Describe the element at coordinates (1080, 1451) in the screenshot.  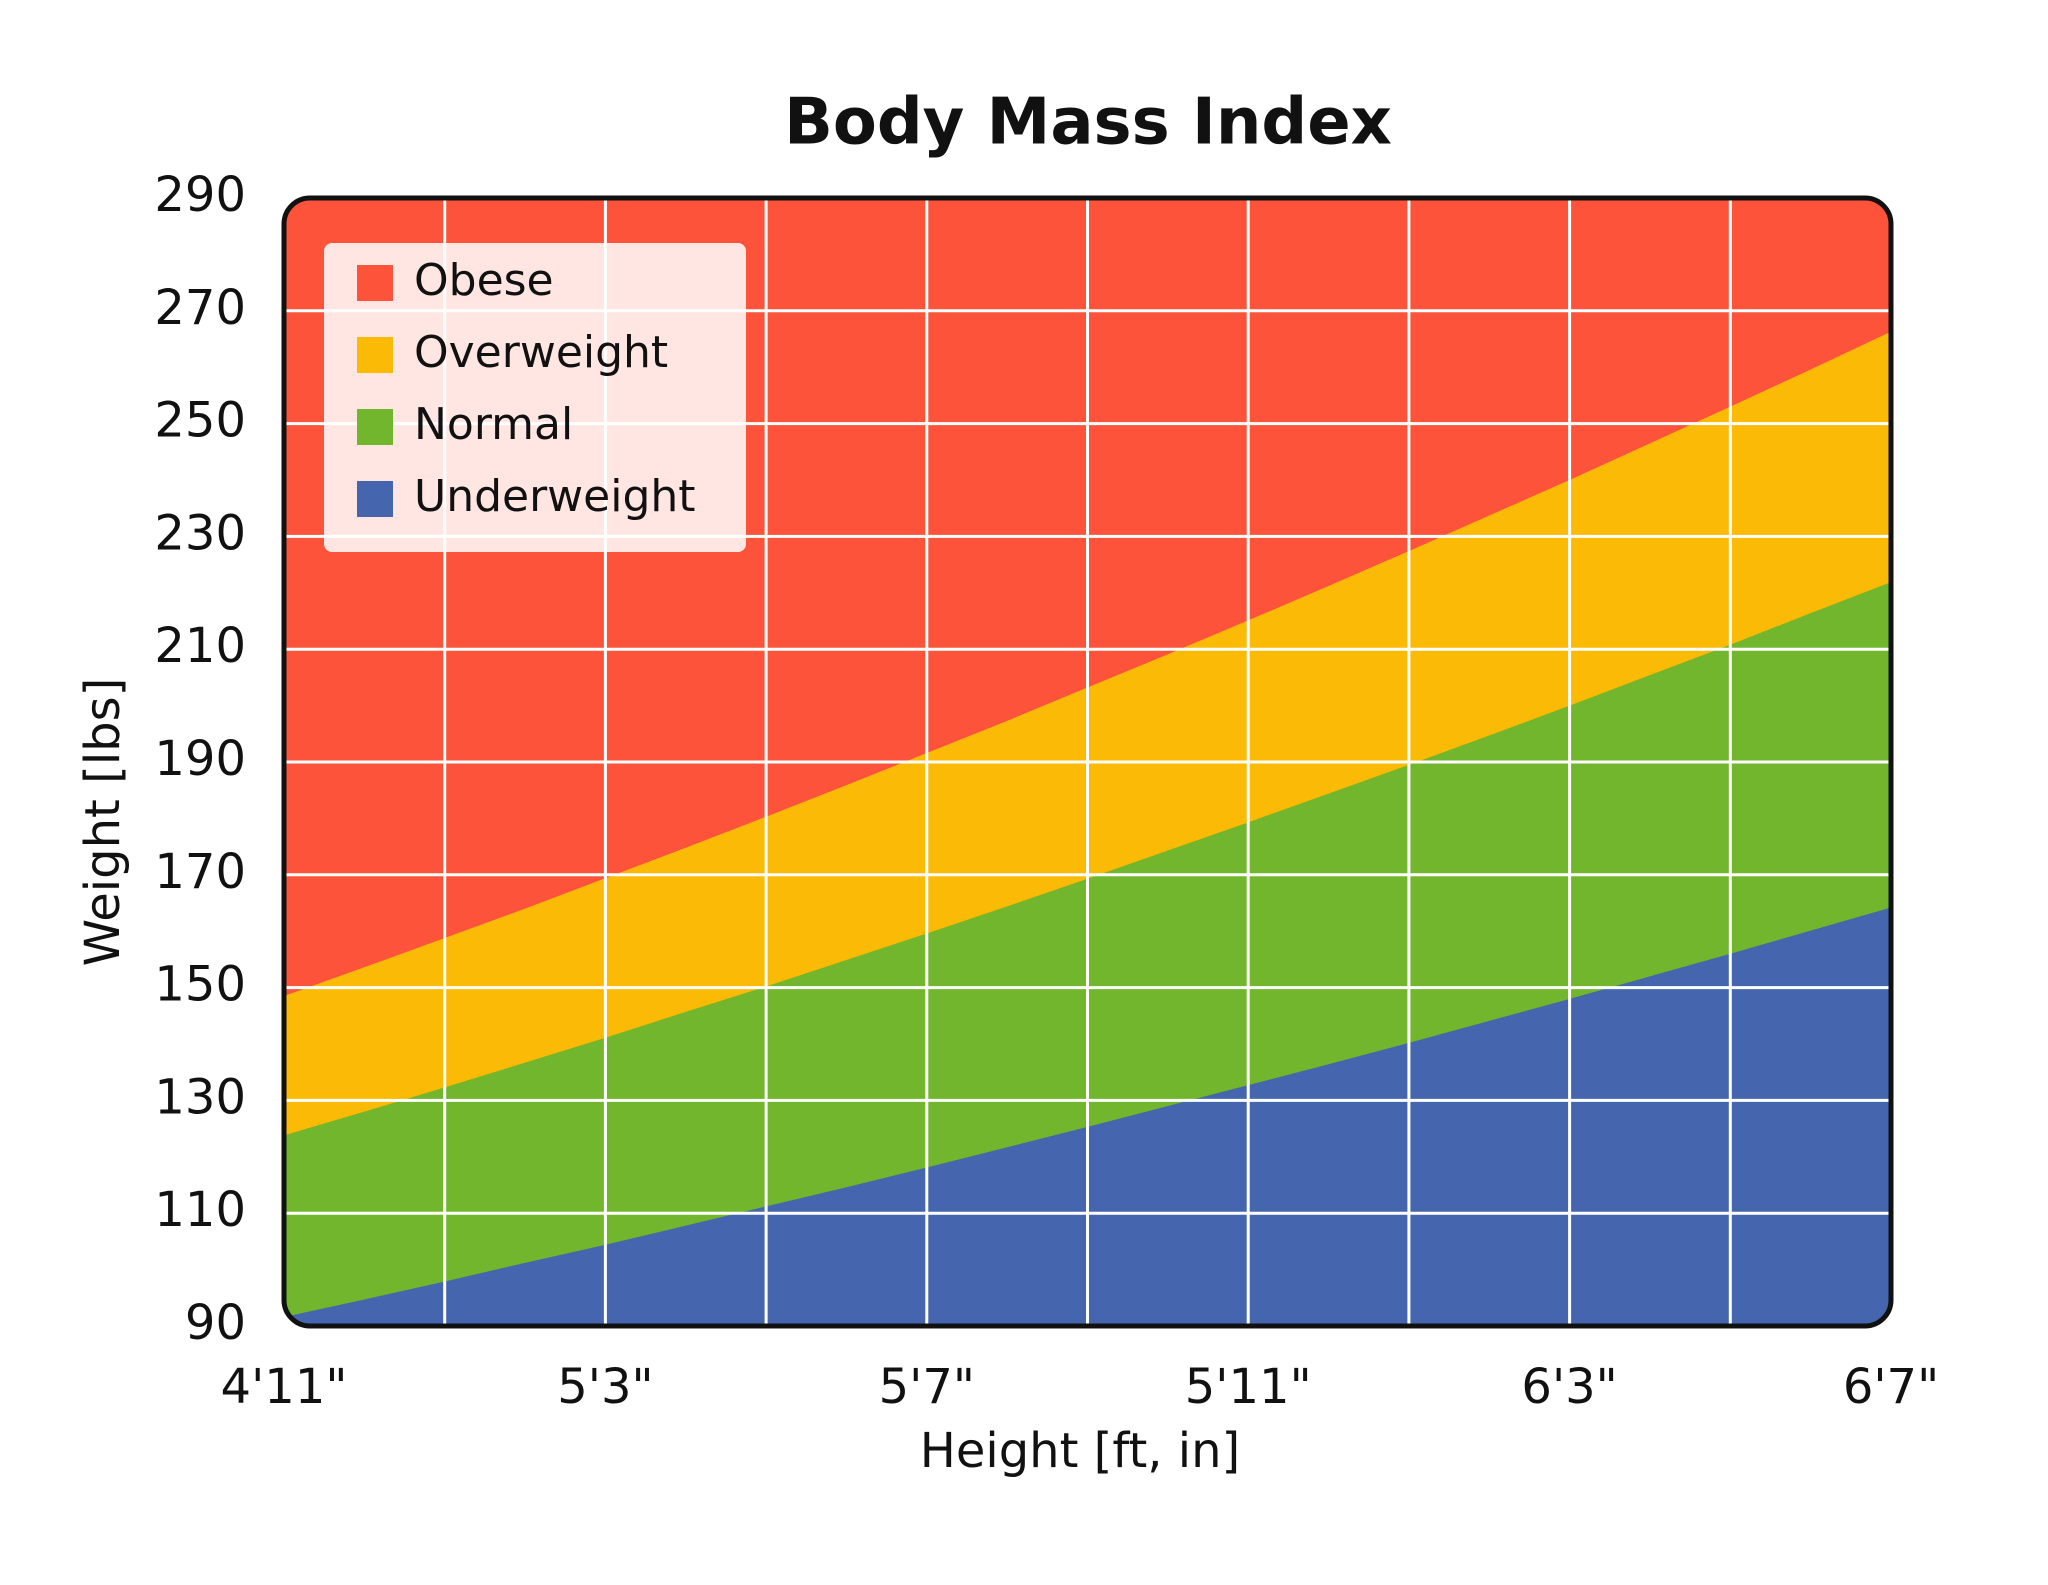
I see `x-axis-title: Height [ft, in]` at that location.